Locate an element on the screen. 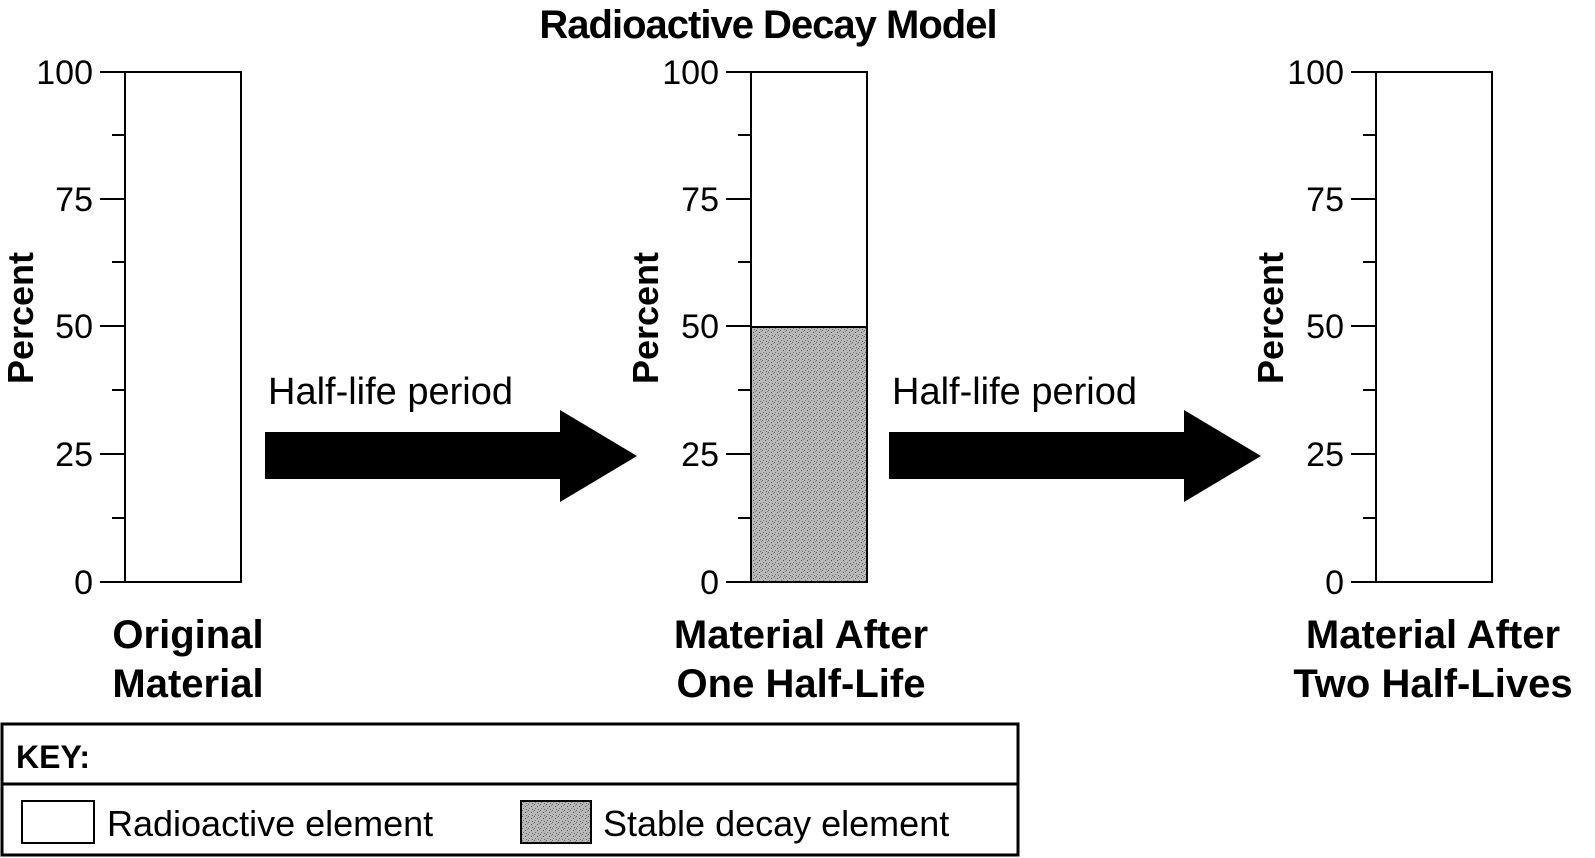 Image resolution: width=1595 pixels, height=858 pixels. arrow-half-life-2: Half-life period is located at coordinates (1075, 436).